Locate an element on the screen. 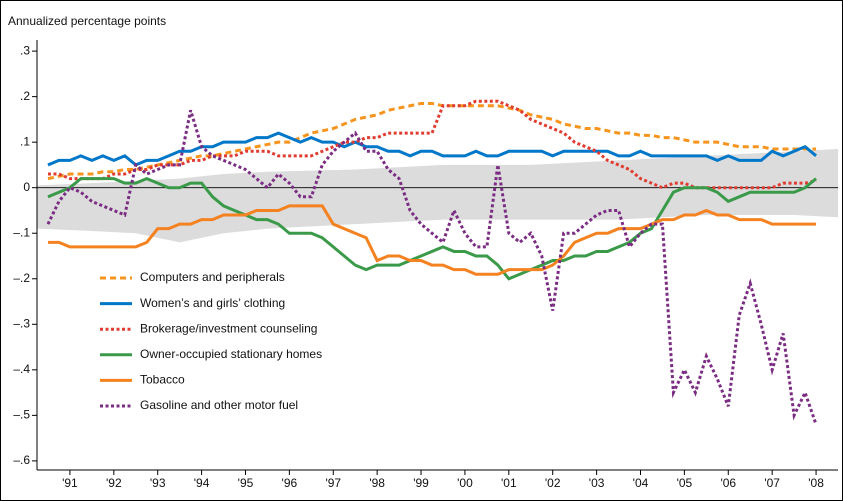  x-tick-label: '92 is located at coordinates (114, 483).